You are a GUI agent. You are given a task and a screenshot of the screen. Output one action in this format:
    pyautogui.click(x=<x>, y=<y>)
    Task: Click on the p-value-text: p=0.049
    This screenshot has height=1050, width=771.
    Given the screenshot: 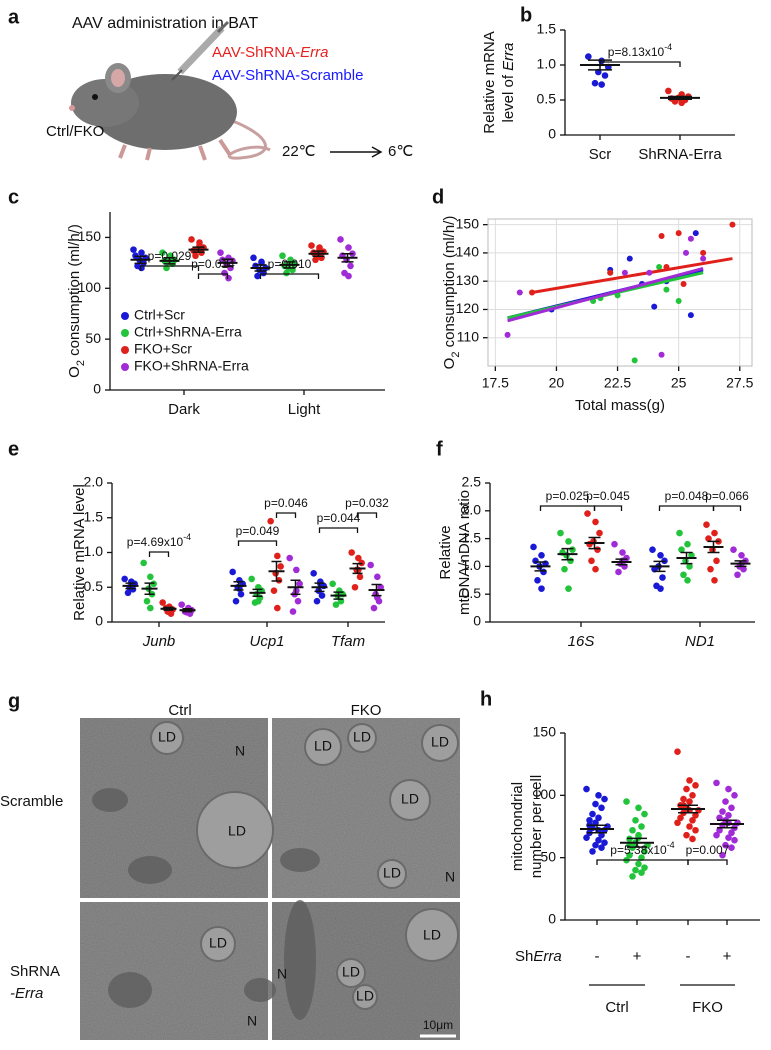 What is the action you would take?
    pyautogui.click(x=258, y=531)
    